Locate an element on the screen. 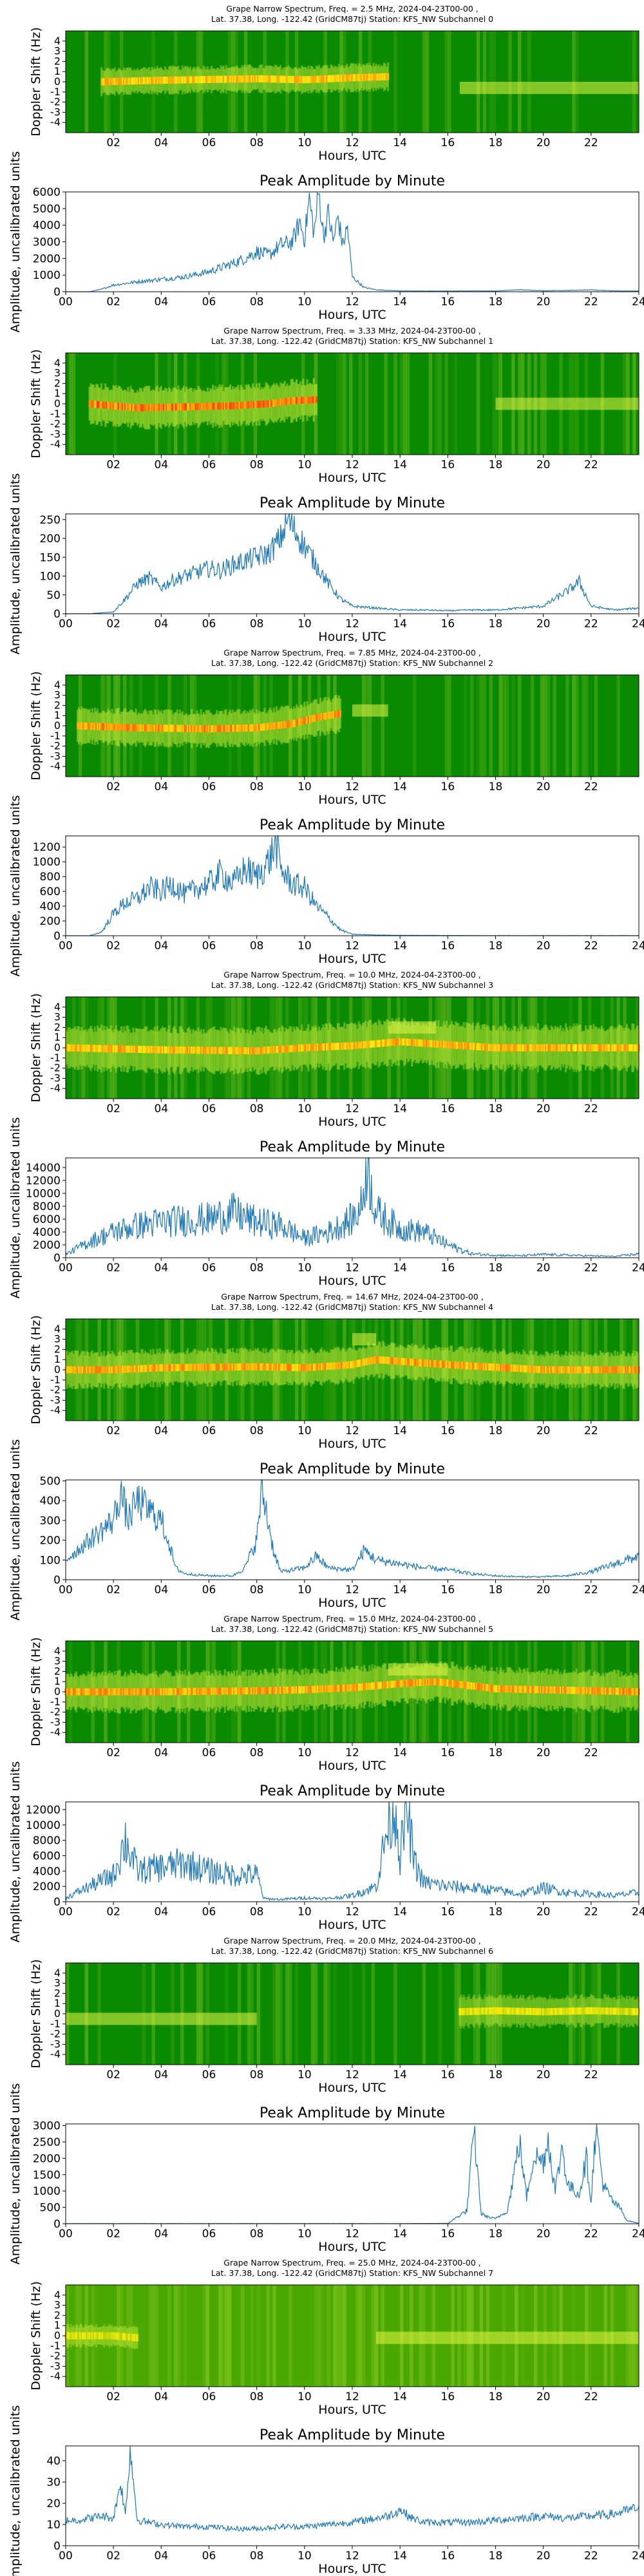  x-tick-label: 12 is located at coordinates (352, 624).